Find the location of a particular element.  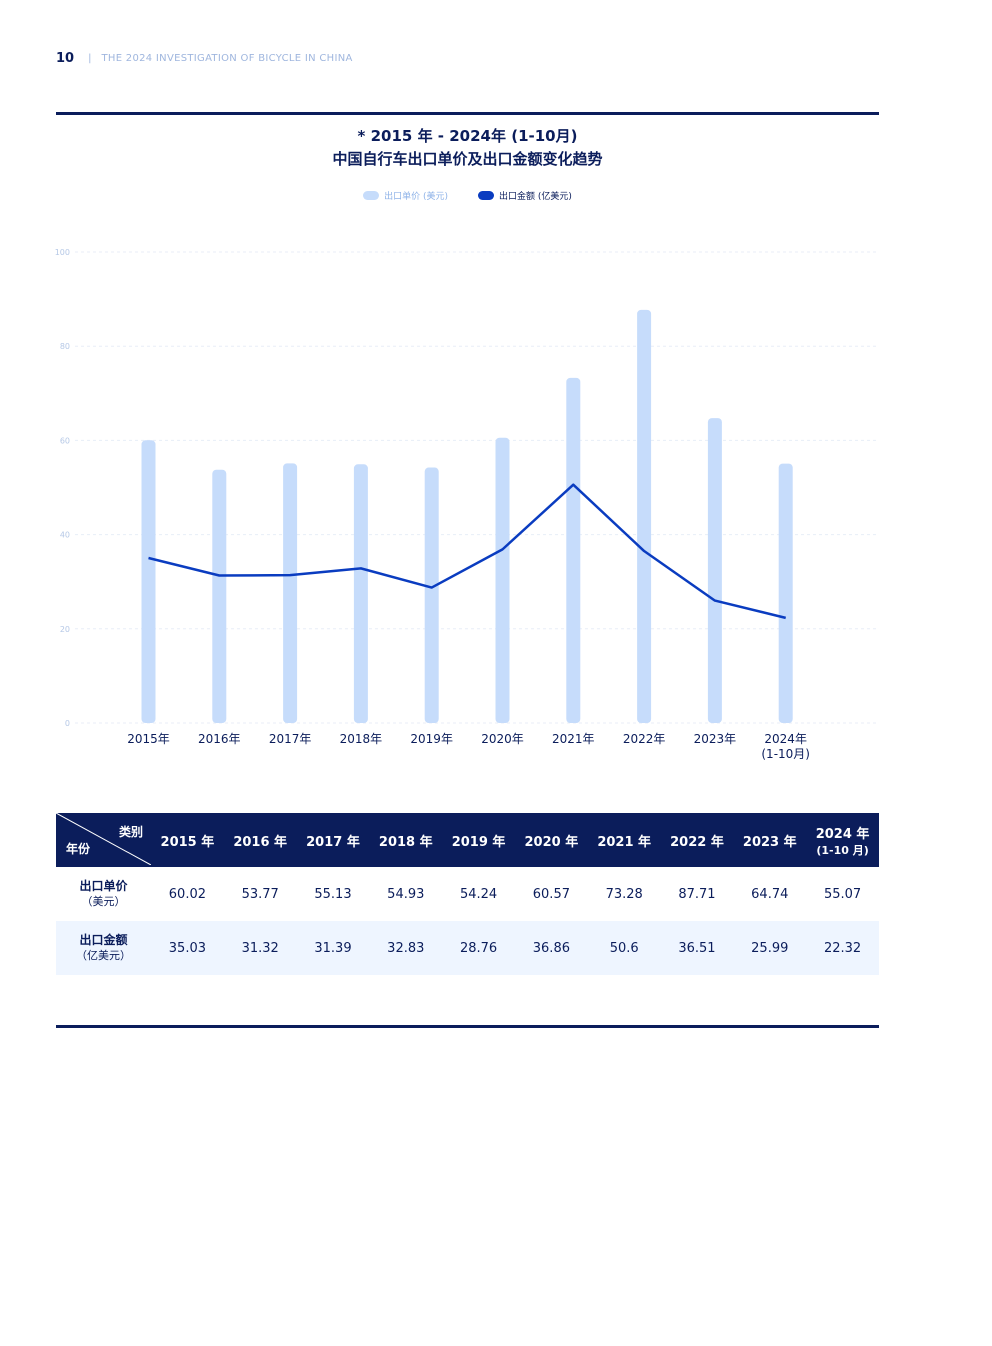

y-tick-label: 80 is located at coordinates (65, 346).